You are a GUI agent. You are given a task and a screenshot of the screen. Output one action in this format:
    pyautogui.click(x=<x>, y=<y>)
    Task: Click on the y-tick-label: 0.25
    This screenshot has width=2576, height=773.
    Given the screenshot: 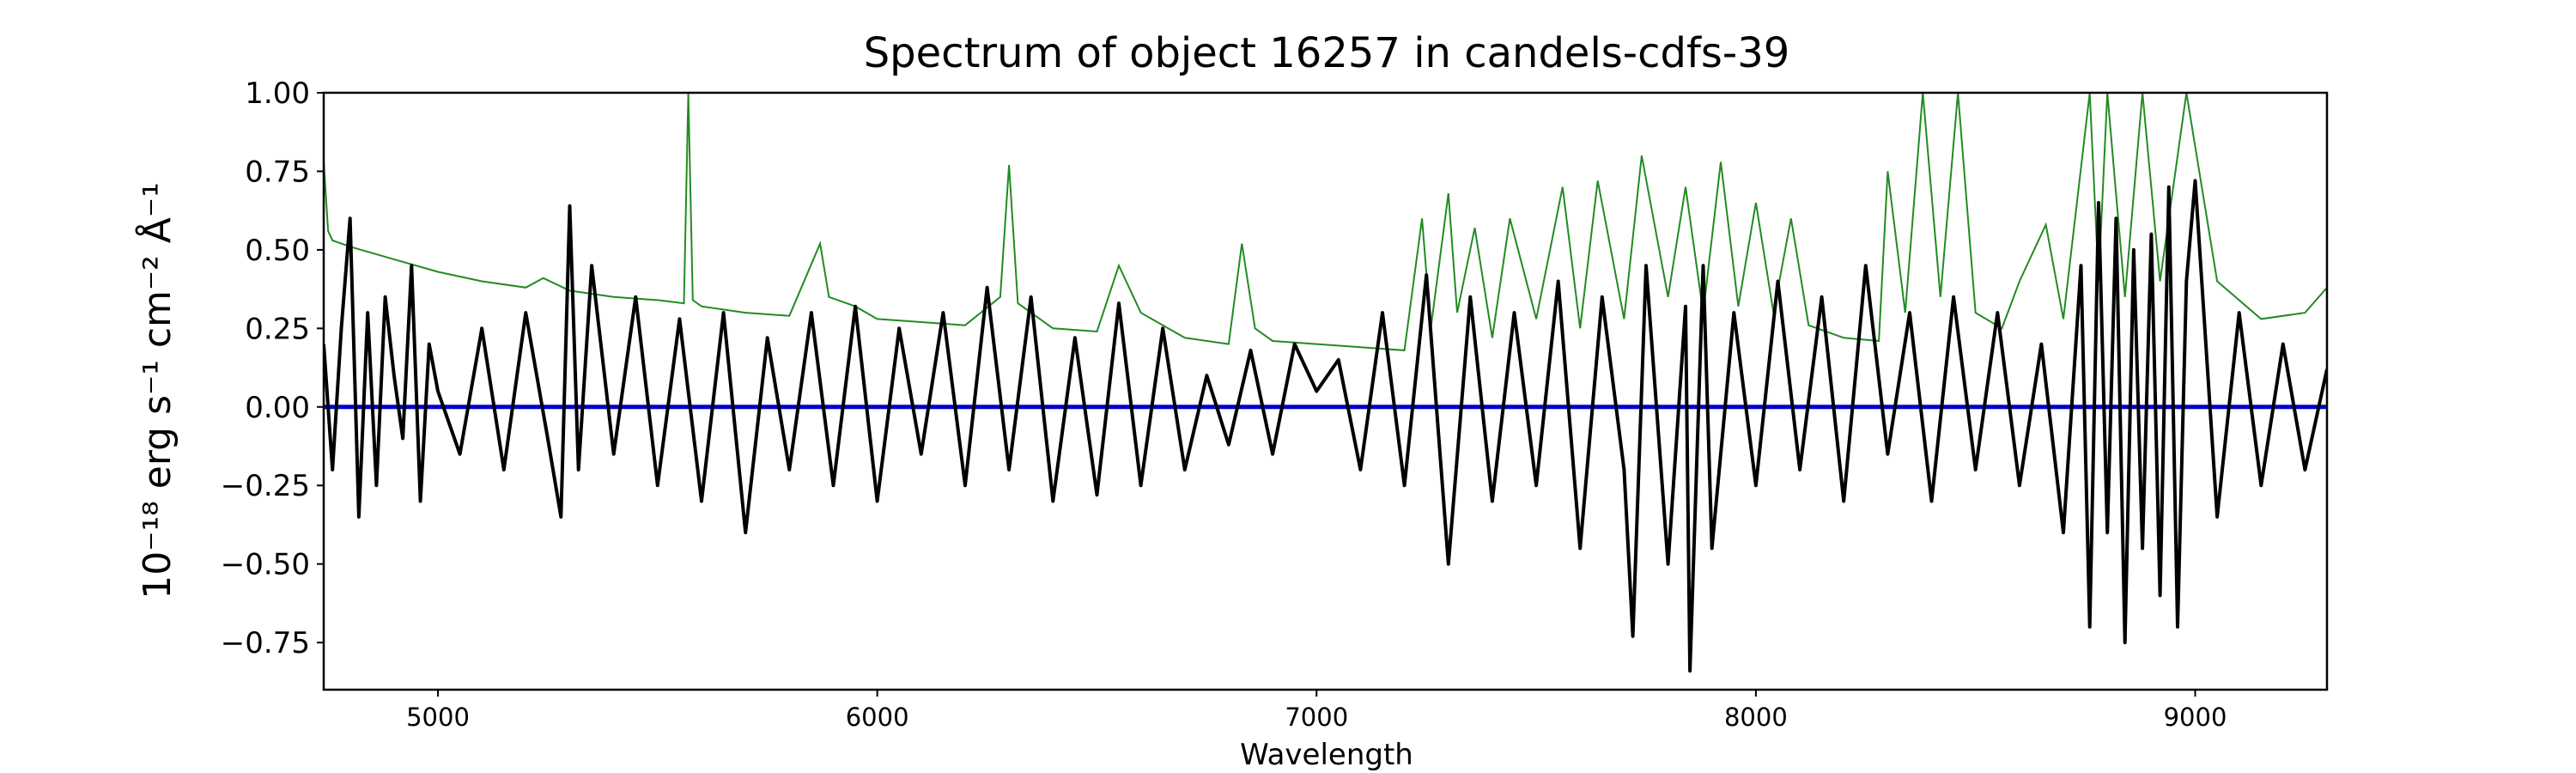 What is the action you would take?
    pyautogui.click(x=278, y=329)
    